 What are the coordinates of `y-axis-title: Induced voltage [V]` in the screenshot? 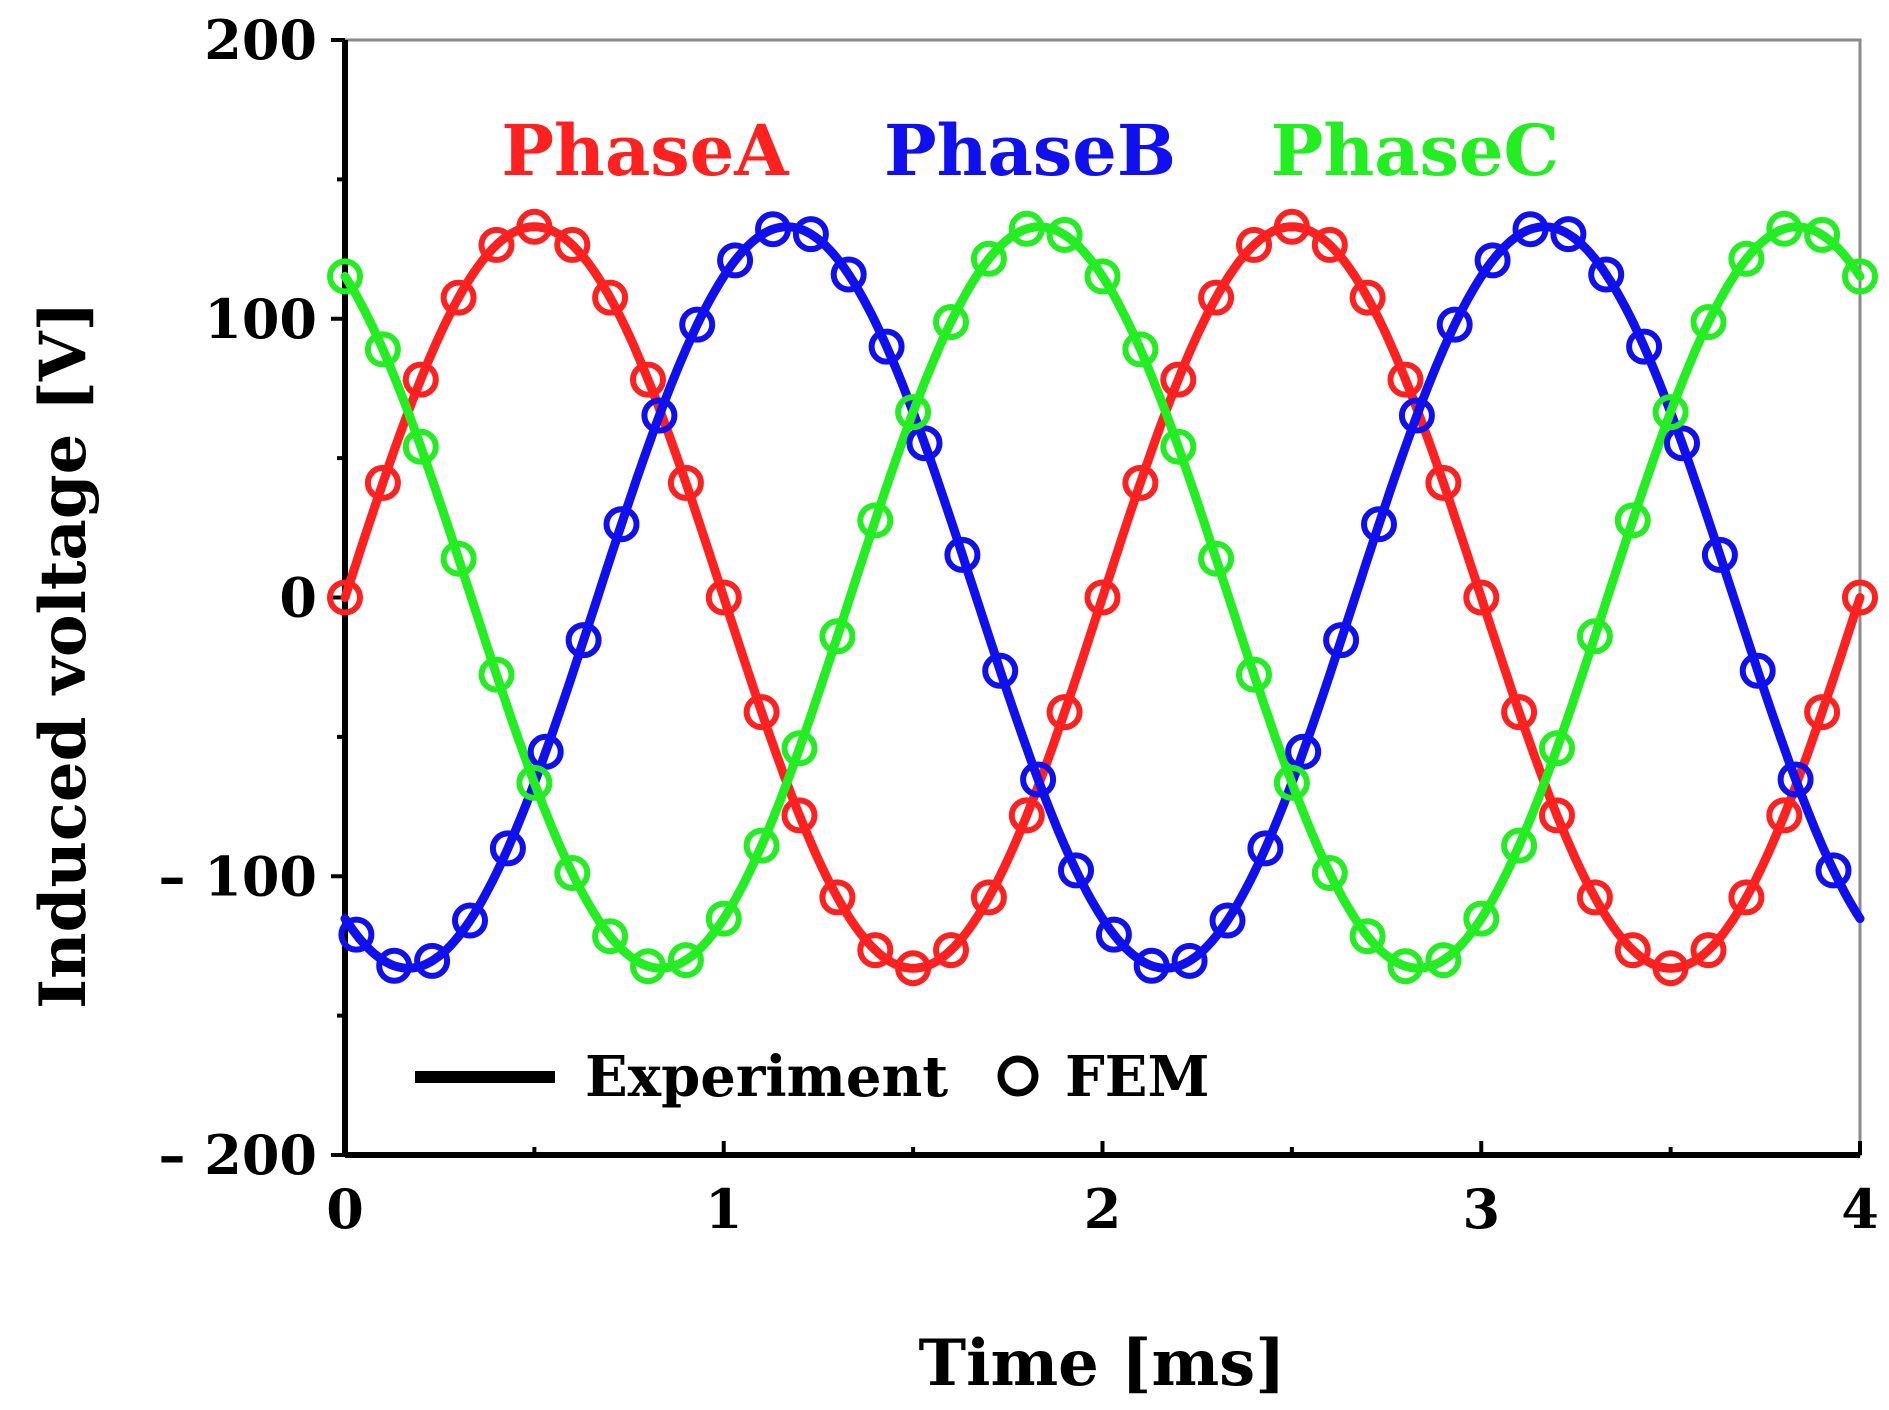 It's located at (63, 655).